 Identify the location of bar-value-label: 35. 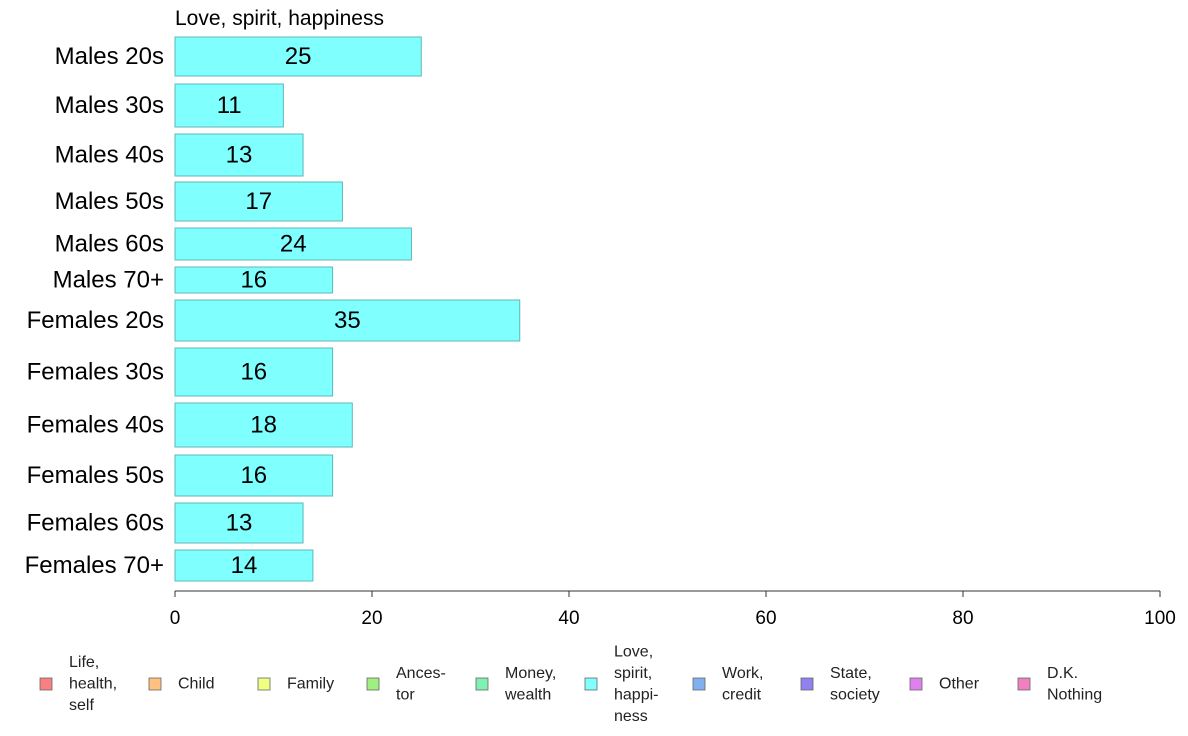
(347, 320).